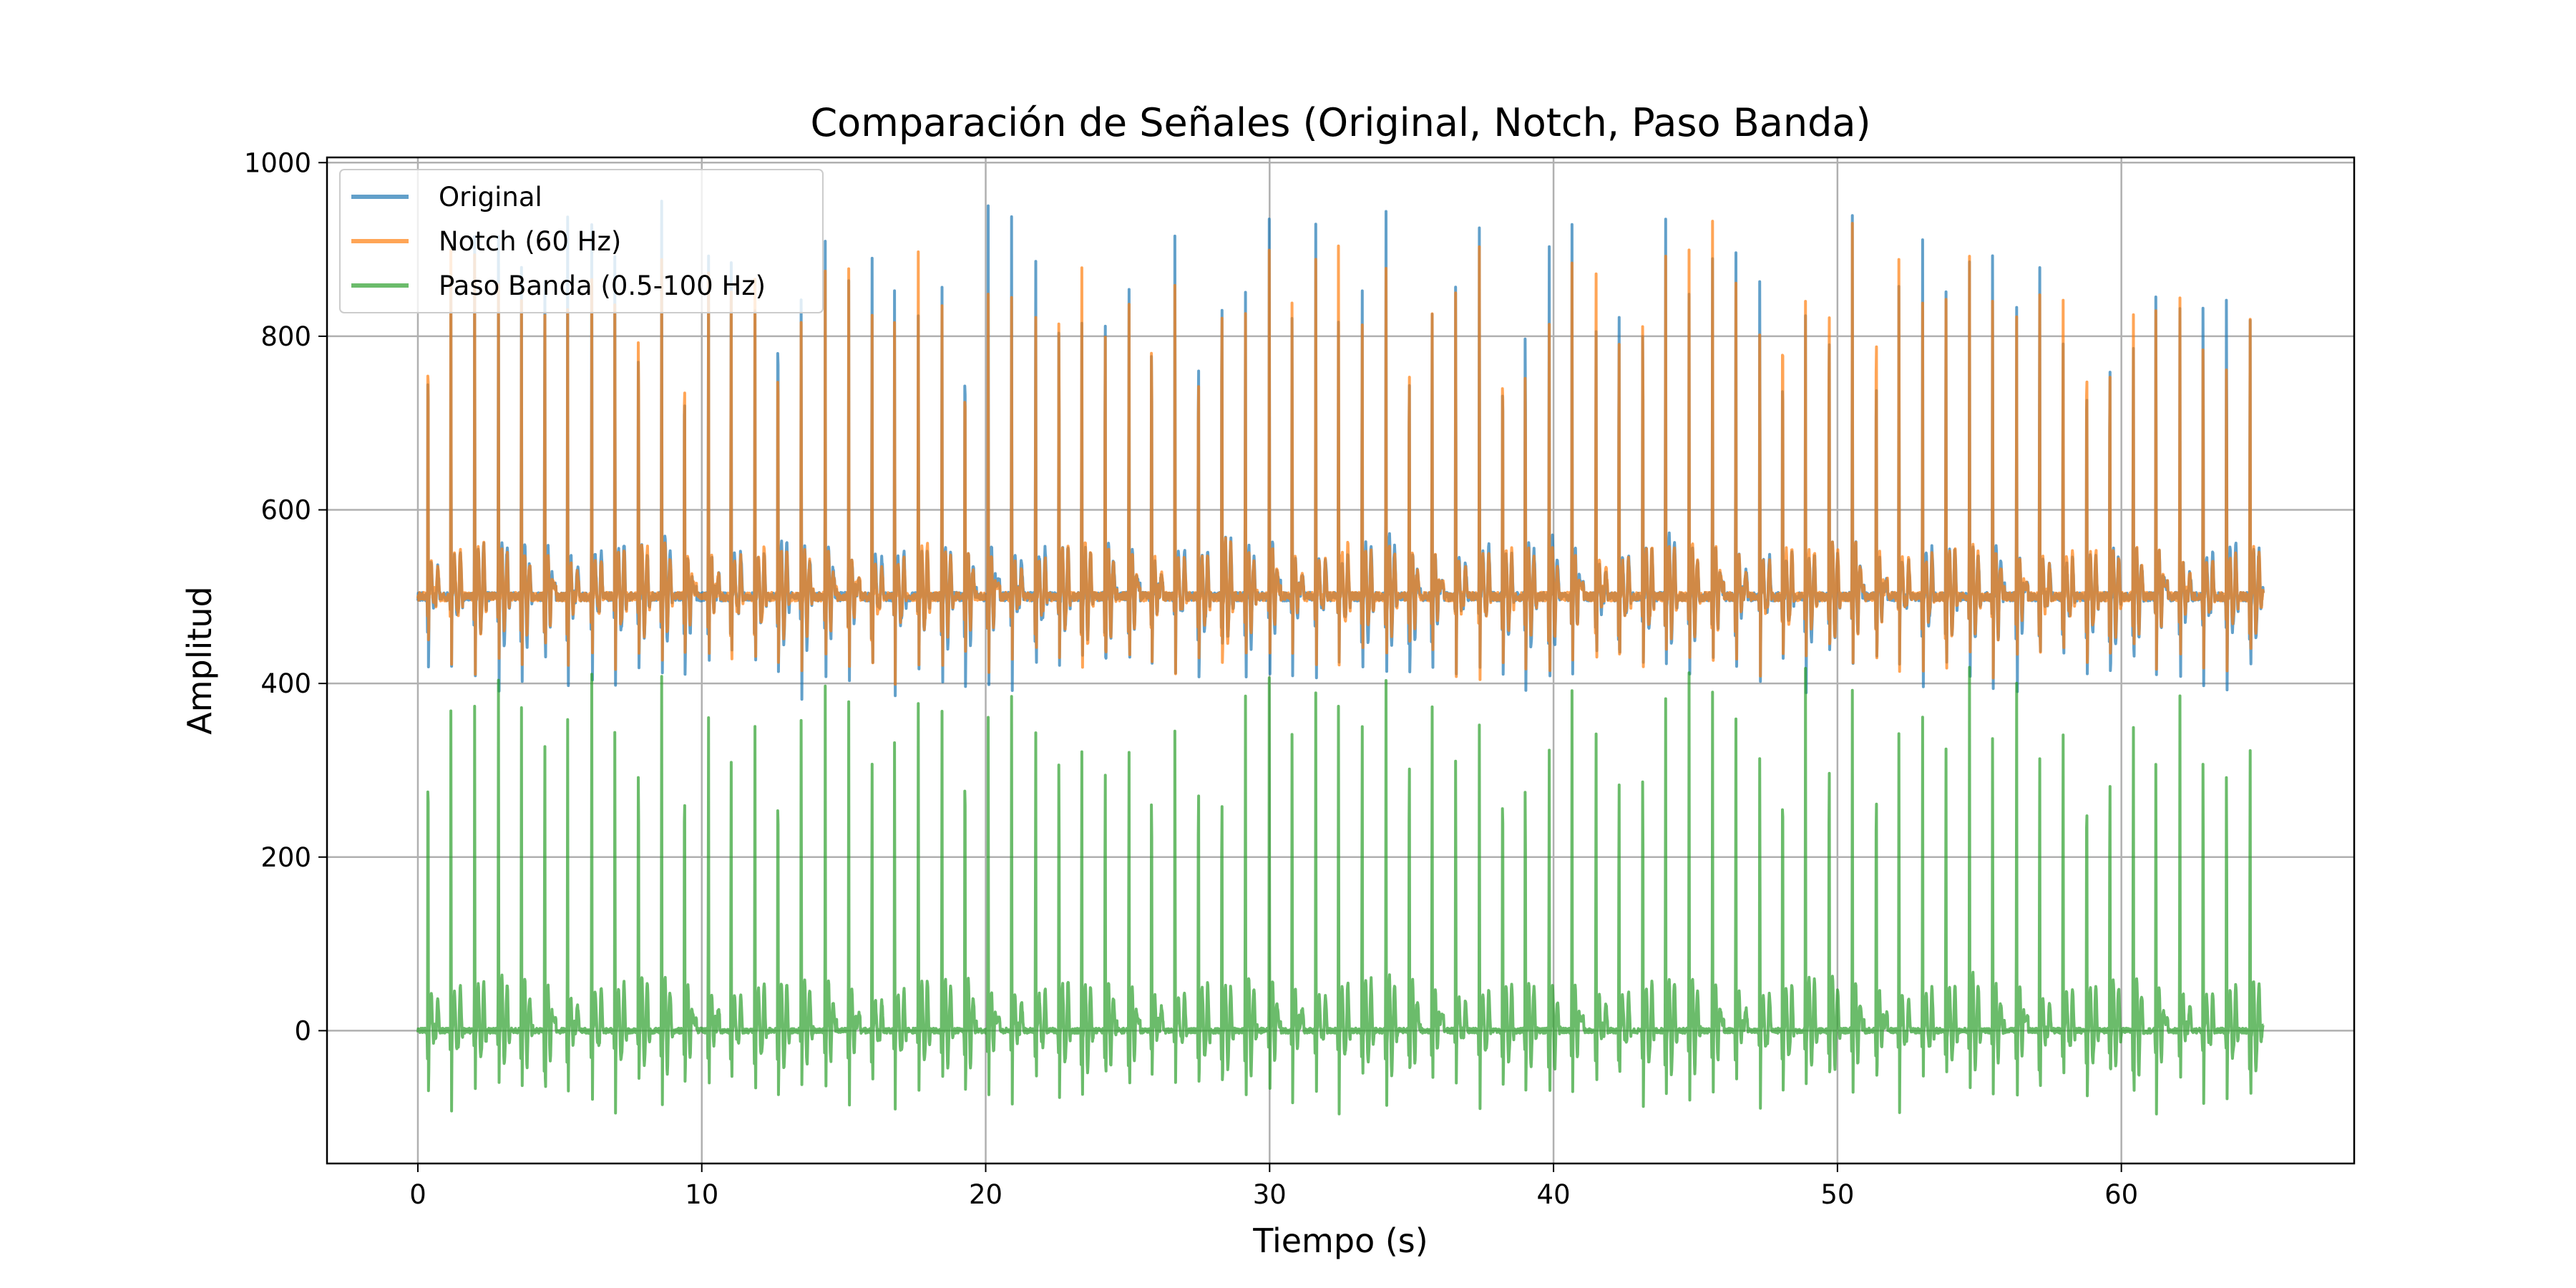  I want to click on y-axis-label: Amplitud, so click(199, 660).